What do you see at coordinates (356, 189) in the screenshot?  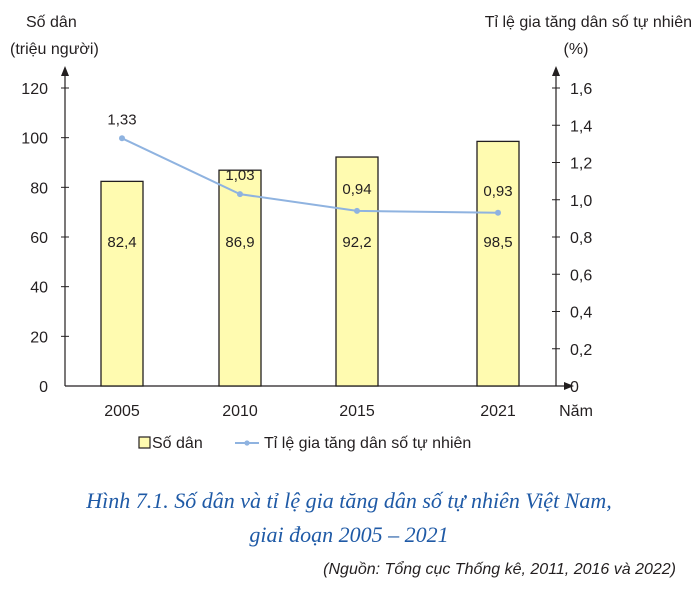 I see `rate-value-label: 0,94` at bounding box center [356, 189].